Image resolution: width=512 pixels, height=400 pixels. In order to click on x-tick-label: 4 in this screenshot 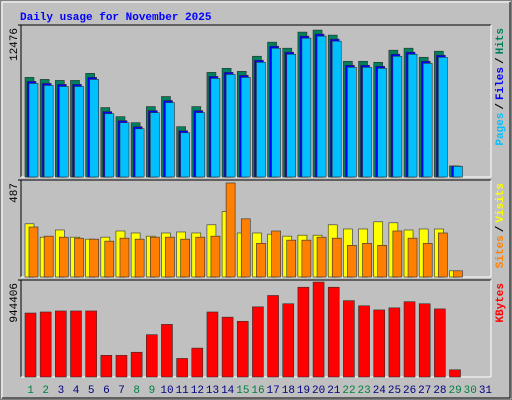, I will do `click(76, 391)`.